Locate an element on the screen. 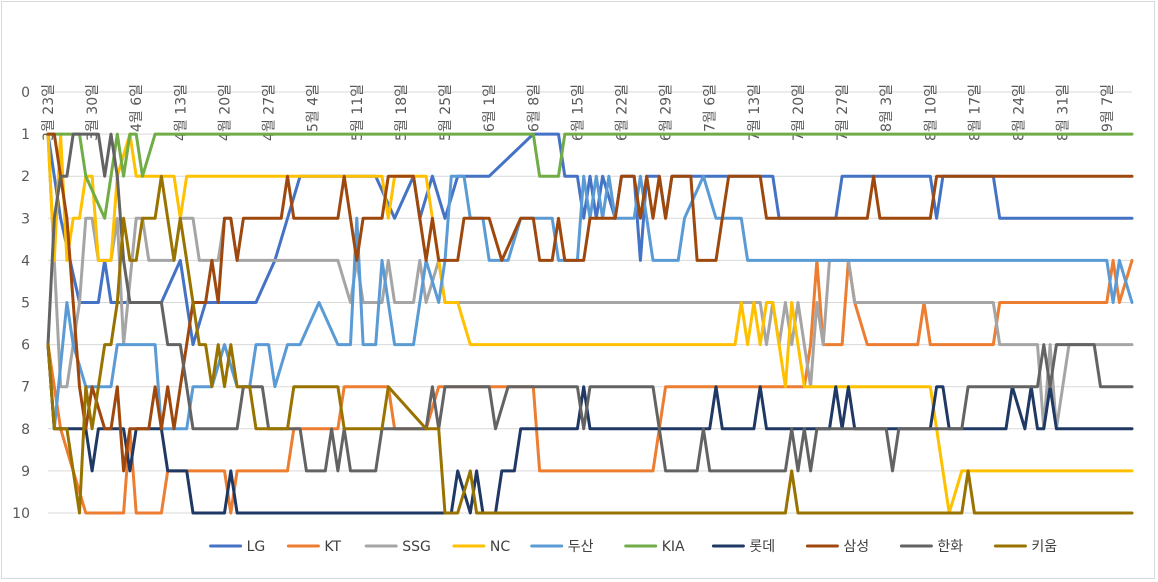  x-tick-label: 7월 6일 is located at coordinates (711, 108).